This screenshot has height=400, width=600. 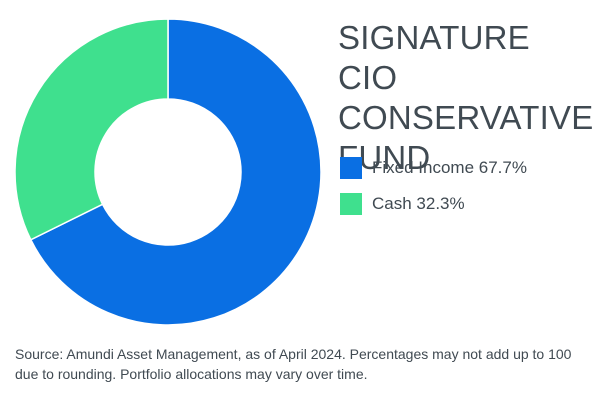 I want to click on chart-title-line-1: SIGNATURE CIO, so click(x=434, y=57).